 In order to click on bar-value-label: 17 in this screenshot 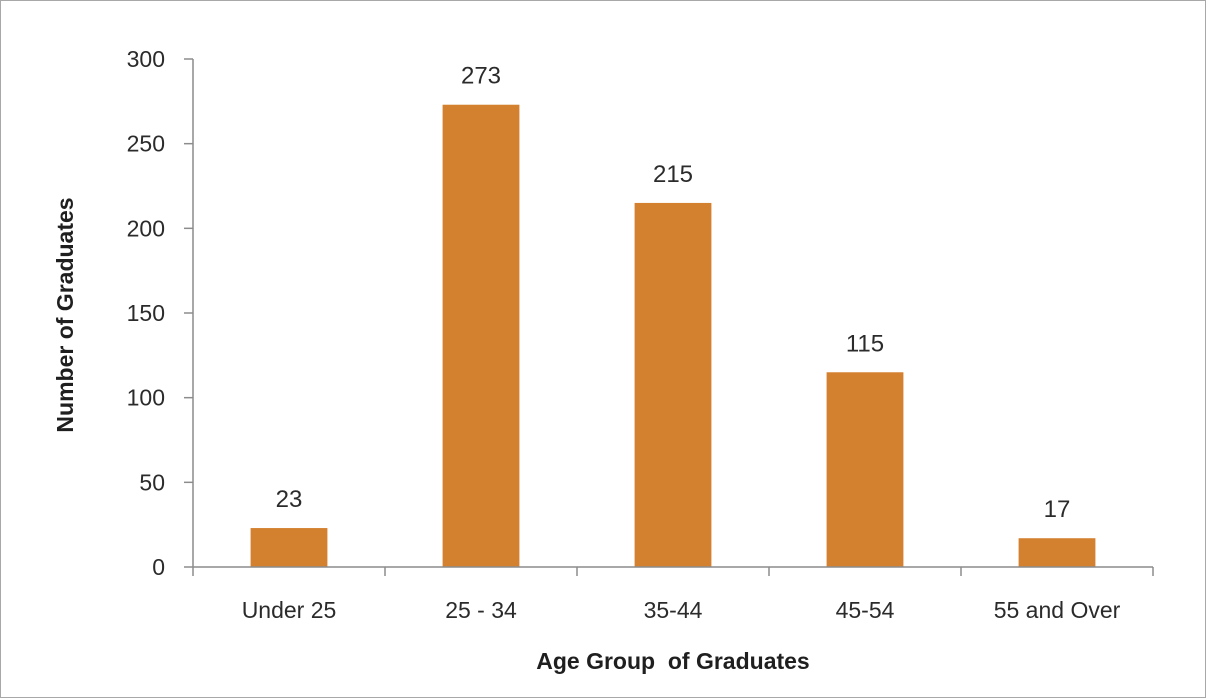, I will do `click(1057, 509)`.